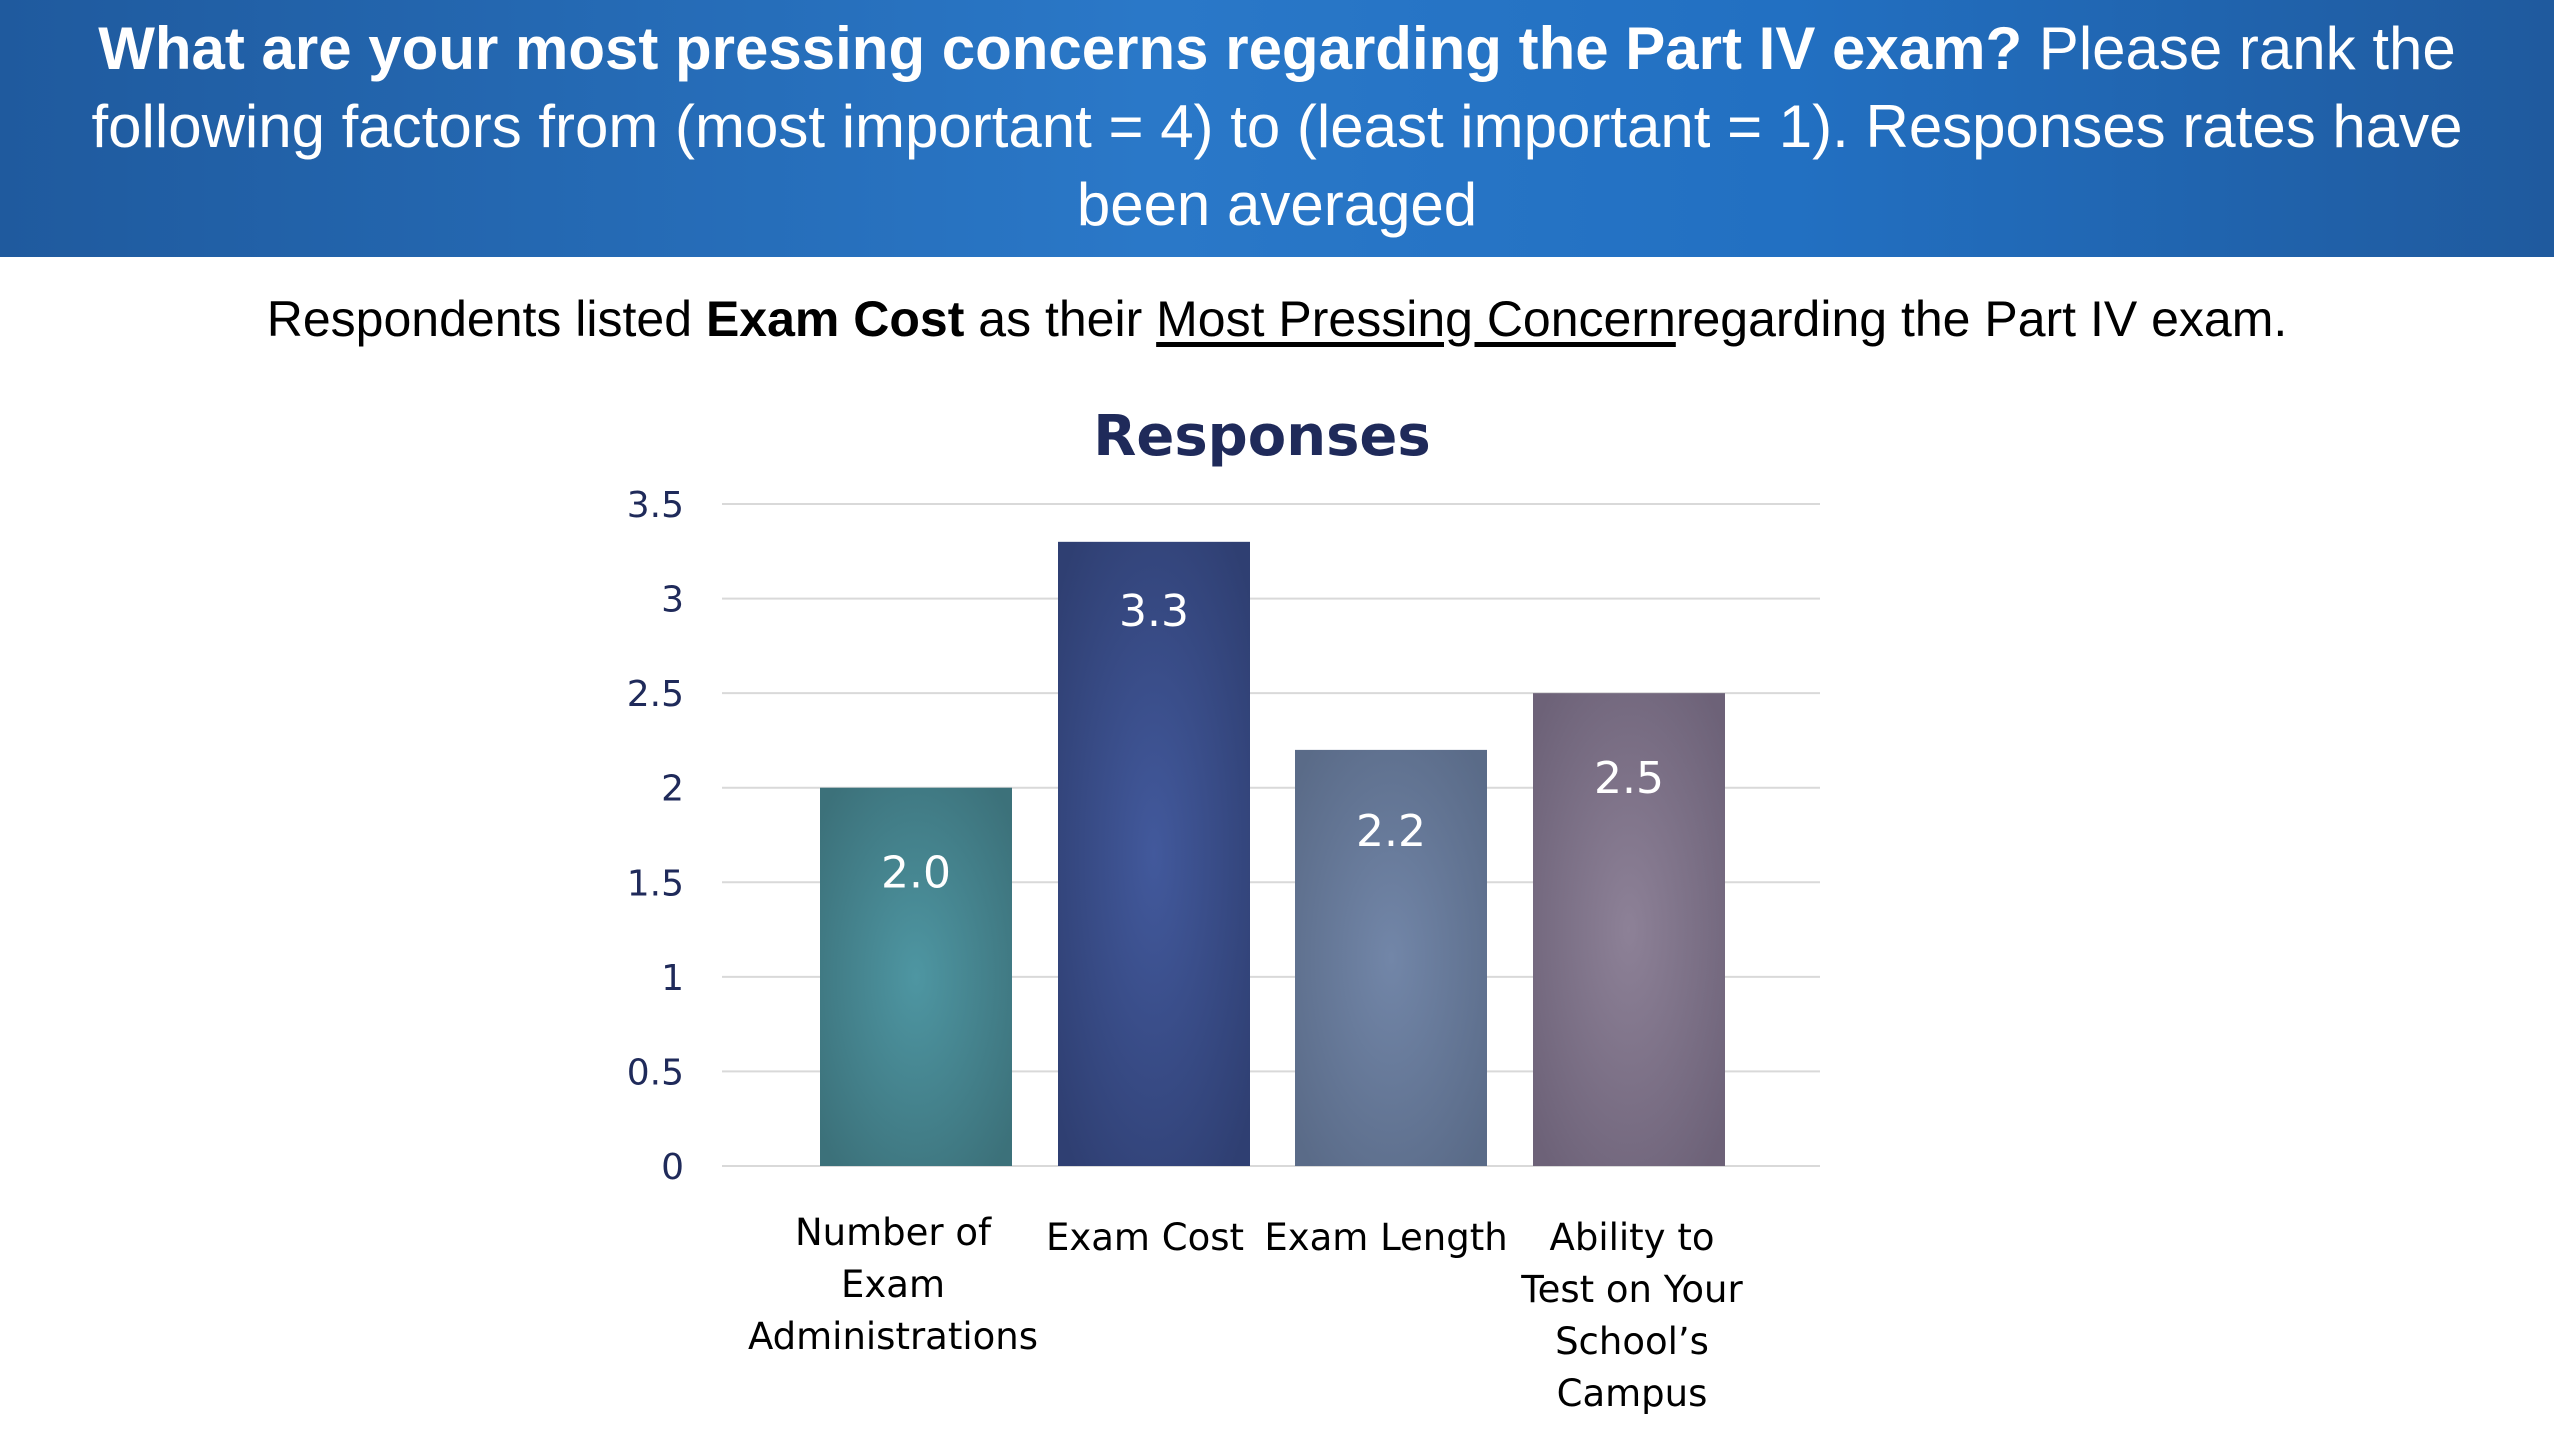 This screenshot has width=2554, height=1440. What do you see at coordinates (1632, 1341) in the screenshot?
I see `x-tick-label: School’s` at bounding box center [1632, 1341].